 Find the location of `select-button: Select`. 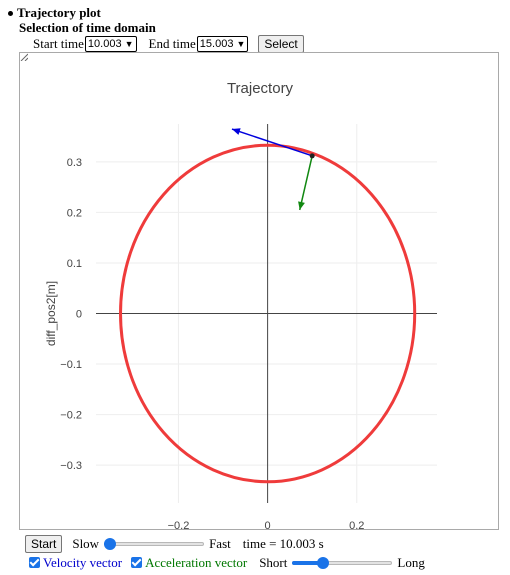

select-button: Select is located at coordinates (281, 44).